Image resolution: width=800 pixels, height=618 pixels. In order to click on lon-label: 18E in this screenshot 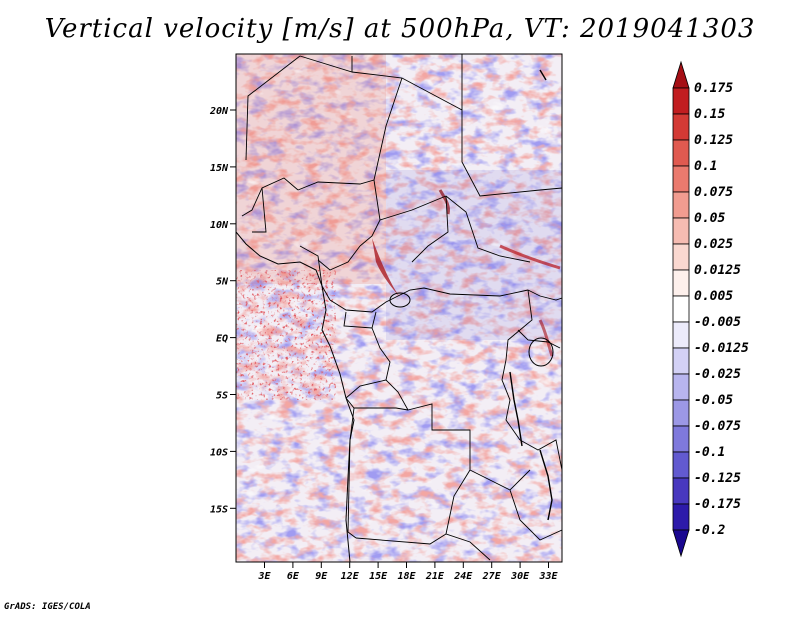, I will do `click(406, 576)`.